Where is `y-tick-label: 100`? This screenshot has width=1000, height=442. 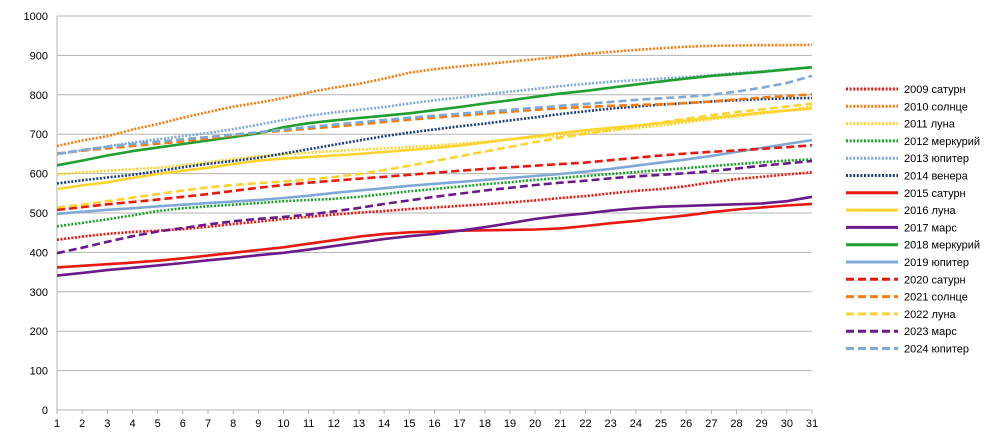
y-tick-label: 100 is located at coordinates (39, 372).